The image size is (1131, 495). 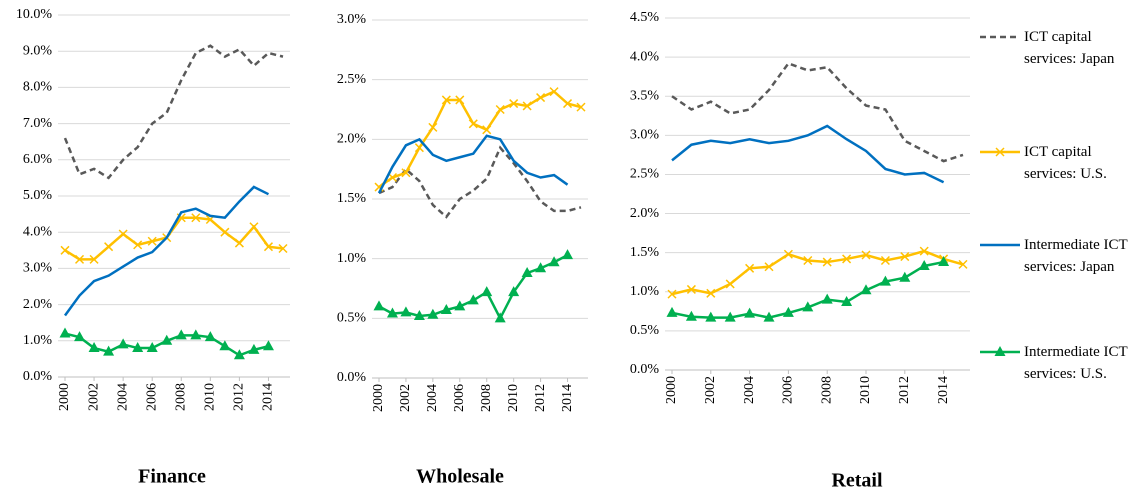 I want to click on y-tick-label: 9.0%, so click(x=38, y=50).